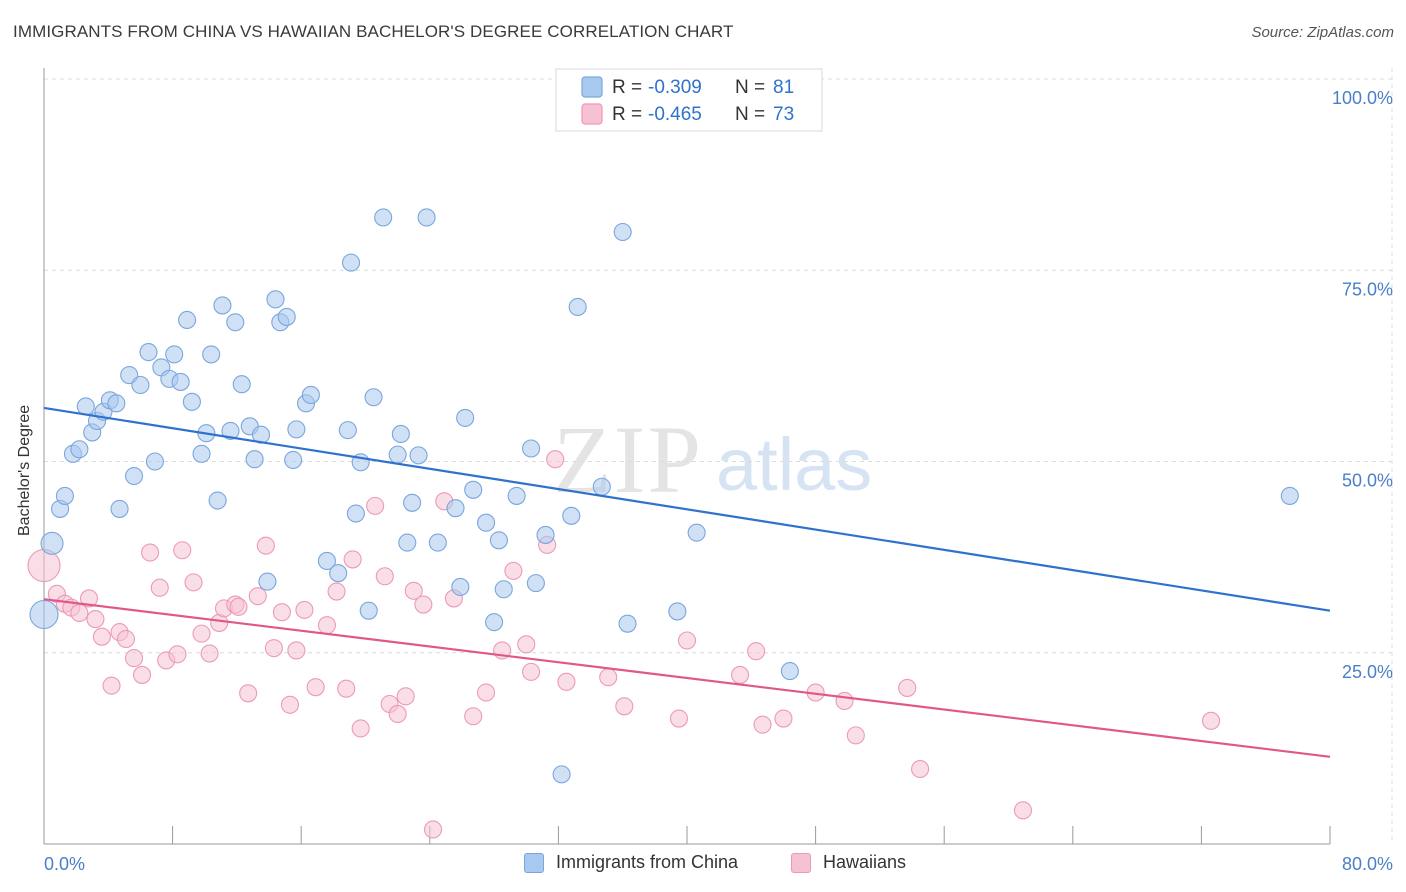  Describe the element at coordinates (801, 862) in the screenshot. I see `legend-bottom-swatch-hawaiians` at that location.